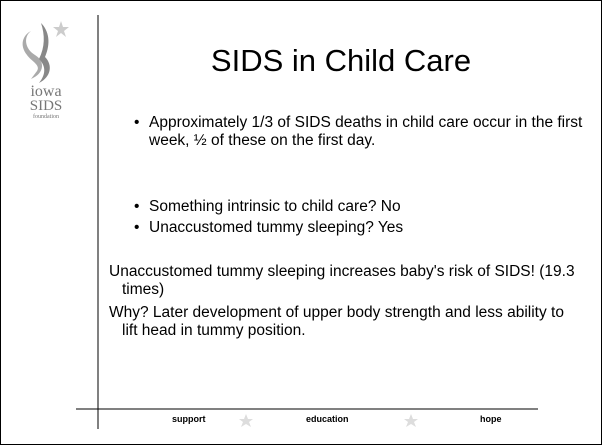 Image resolution: width=602 pixels, height=445 pixels. I want to click on logo-s2, so click(44, 53).